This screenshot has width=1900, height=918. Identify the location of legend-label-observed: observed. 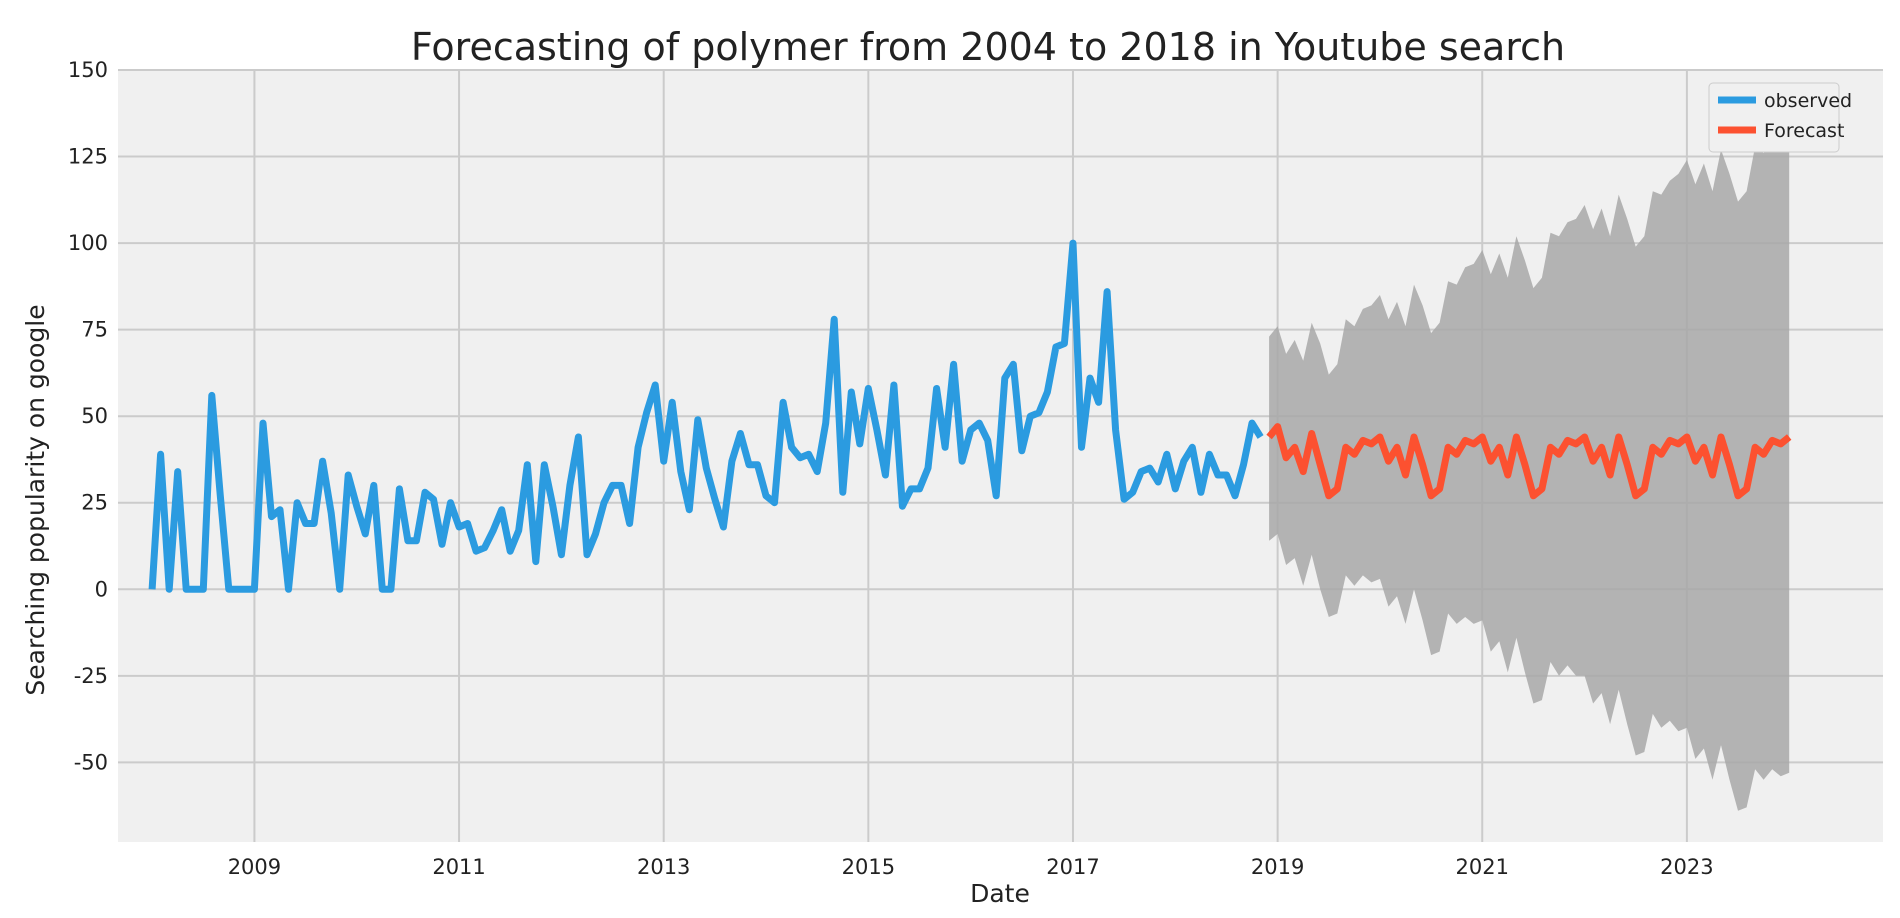
(1808, 101).